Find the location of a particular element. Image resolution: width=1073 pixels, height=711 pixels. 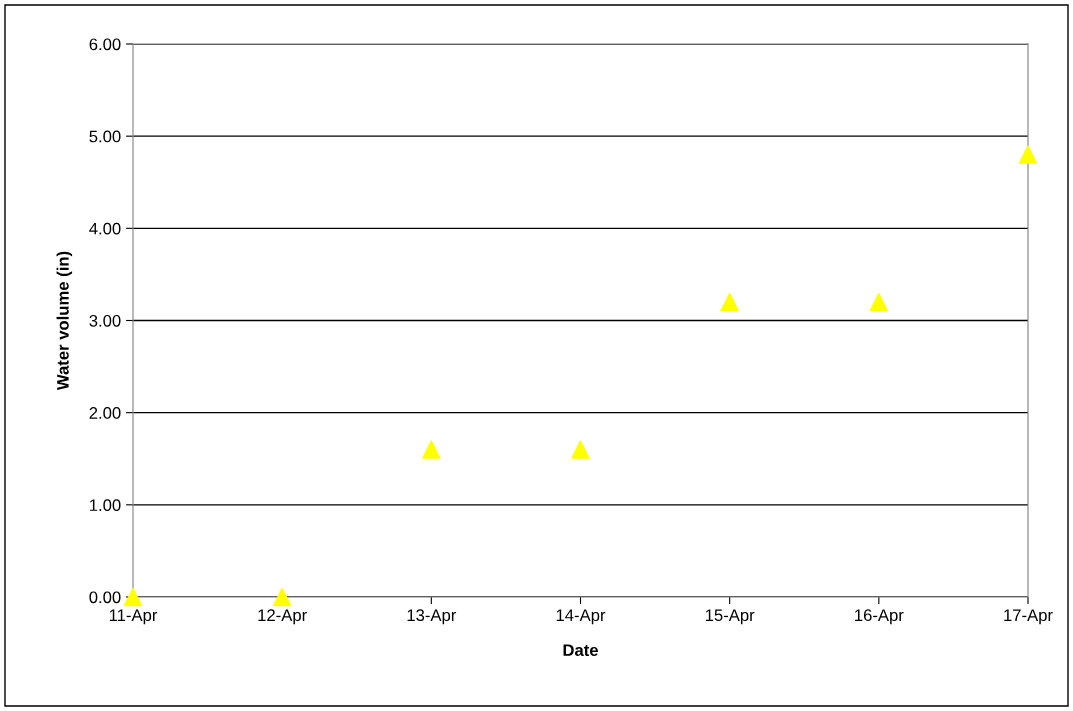

y-tick-label: 2.00 is located at coordinates (105, 413).